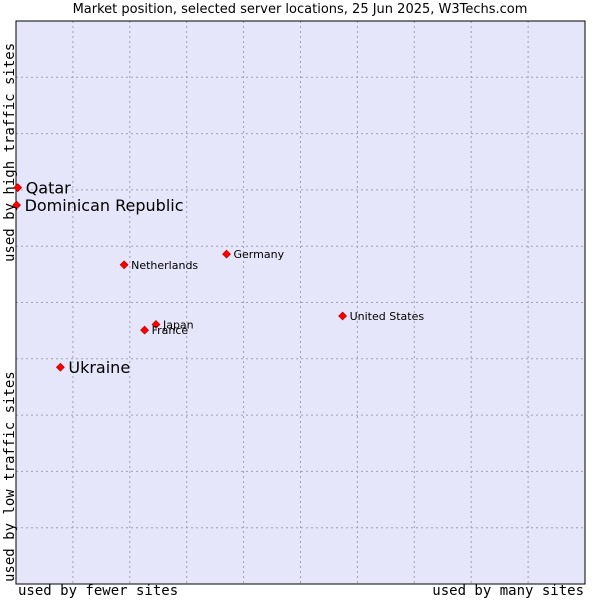  What do you see at coordinates (98, 591) in the screenshot?
I see `x-axis-label-left: used by fewer sites` at bounding box center [98, 591].